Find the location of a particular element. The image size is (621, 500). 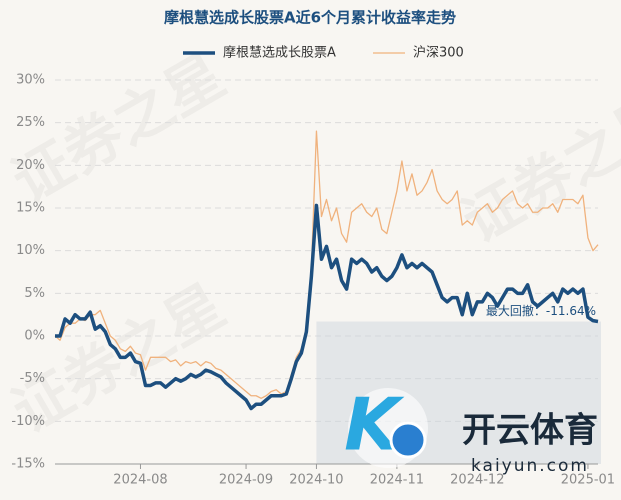

logo-ball is located at coordinates (408, 440).